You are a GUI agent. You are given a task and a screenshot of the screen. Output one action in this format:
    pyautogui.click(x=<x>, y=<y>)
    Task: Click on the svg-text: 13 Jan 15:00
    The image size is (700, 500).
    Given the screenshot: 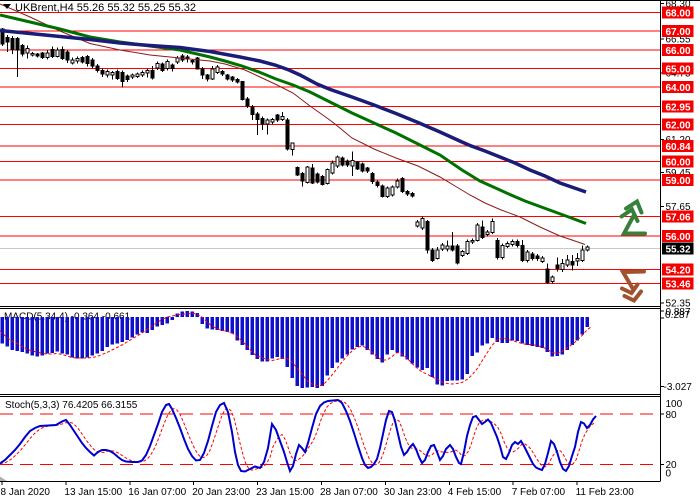 What is the action you would take?
    pyautogui.click(x=93, y=492)
    